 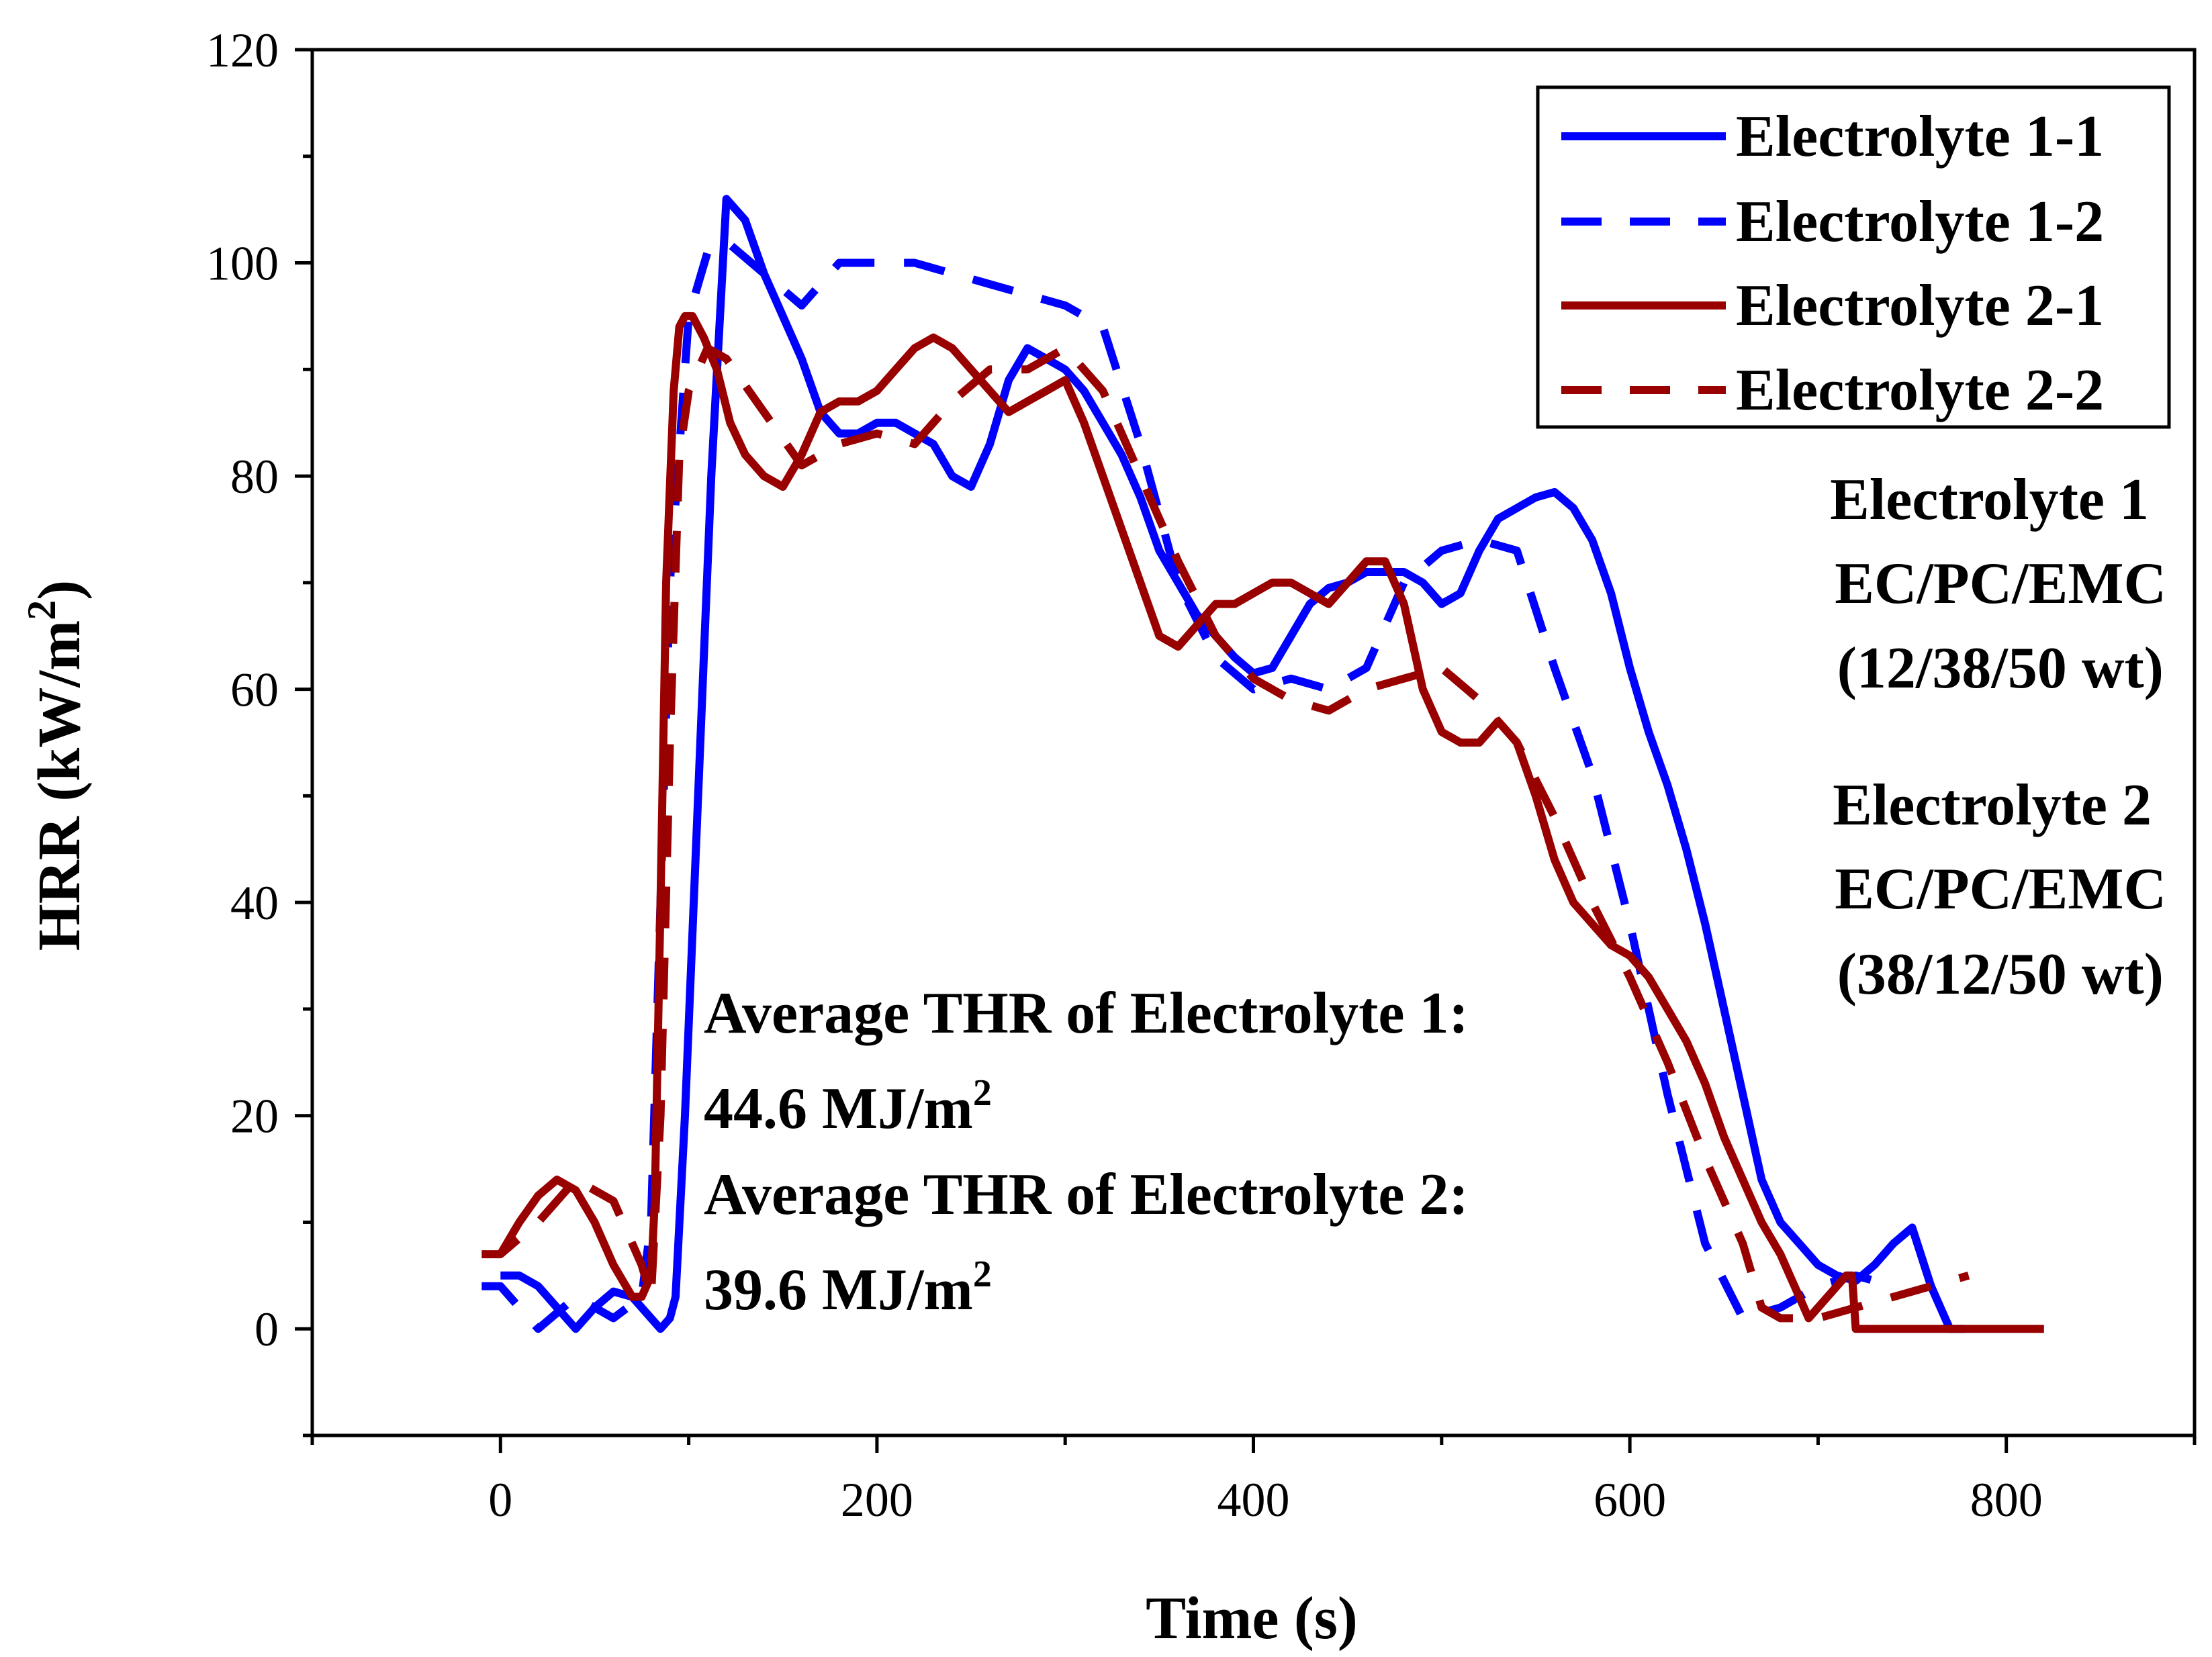 What do you see at coordinates (1990, 499) in the screenshot?
I see `electrolyte-1-annot-line-1: Electrolyte 1` at bounding box center [1990, 499].